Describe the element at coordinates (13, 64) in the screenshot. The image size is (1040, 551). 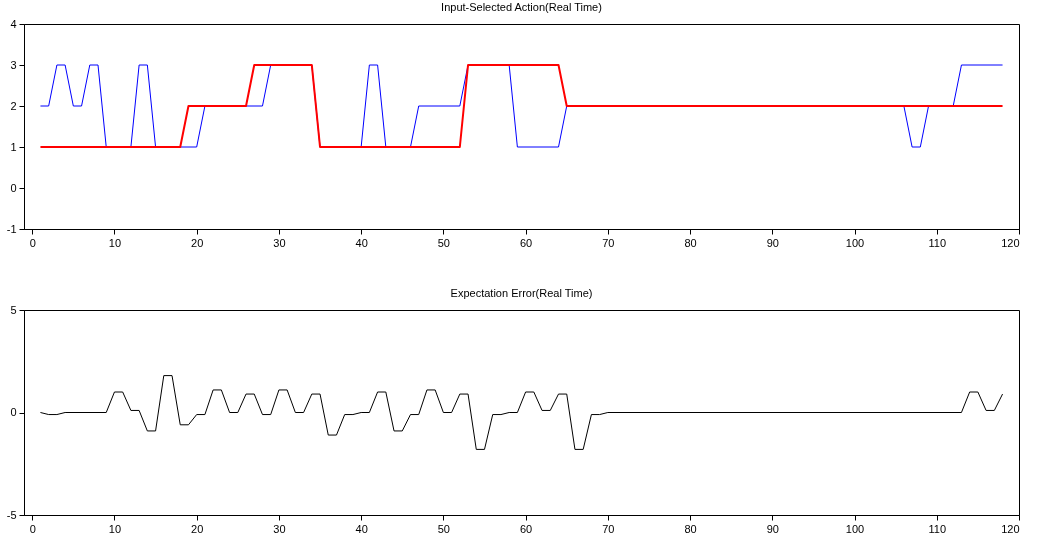
I see `y-tick-label: 3` at that location.